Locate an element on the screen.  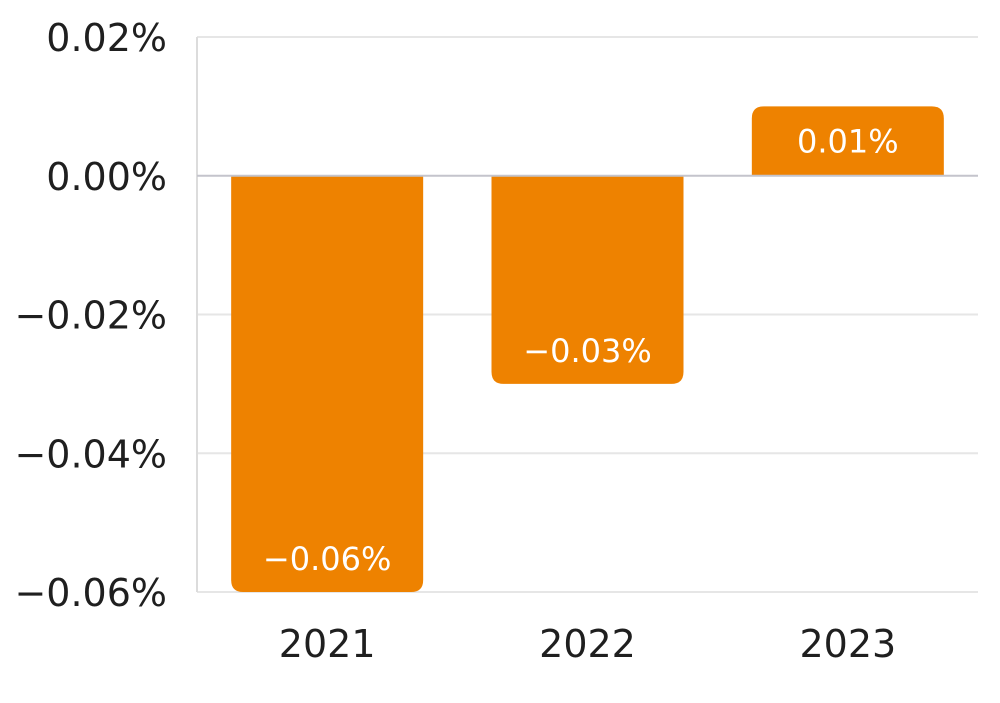
bar-2023 is located at coordinates (847, 141).